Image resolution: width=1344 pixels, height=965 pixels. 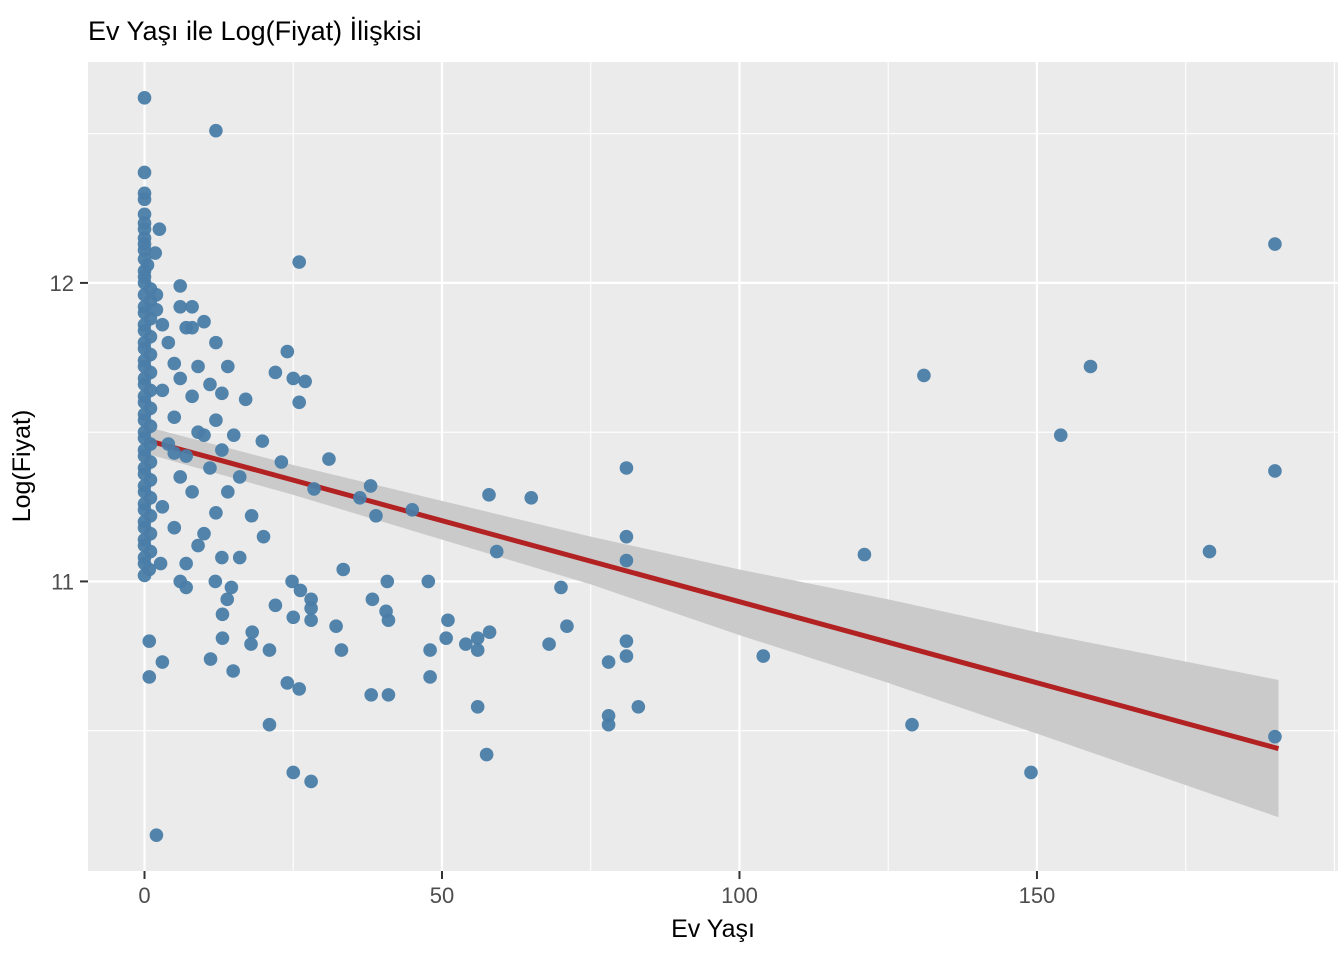 What do you see at coordinates (713, 929) in the screenshot?
I see `x-axis-title: Ev Yaşı` at bounding box center [713, 929].